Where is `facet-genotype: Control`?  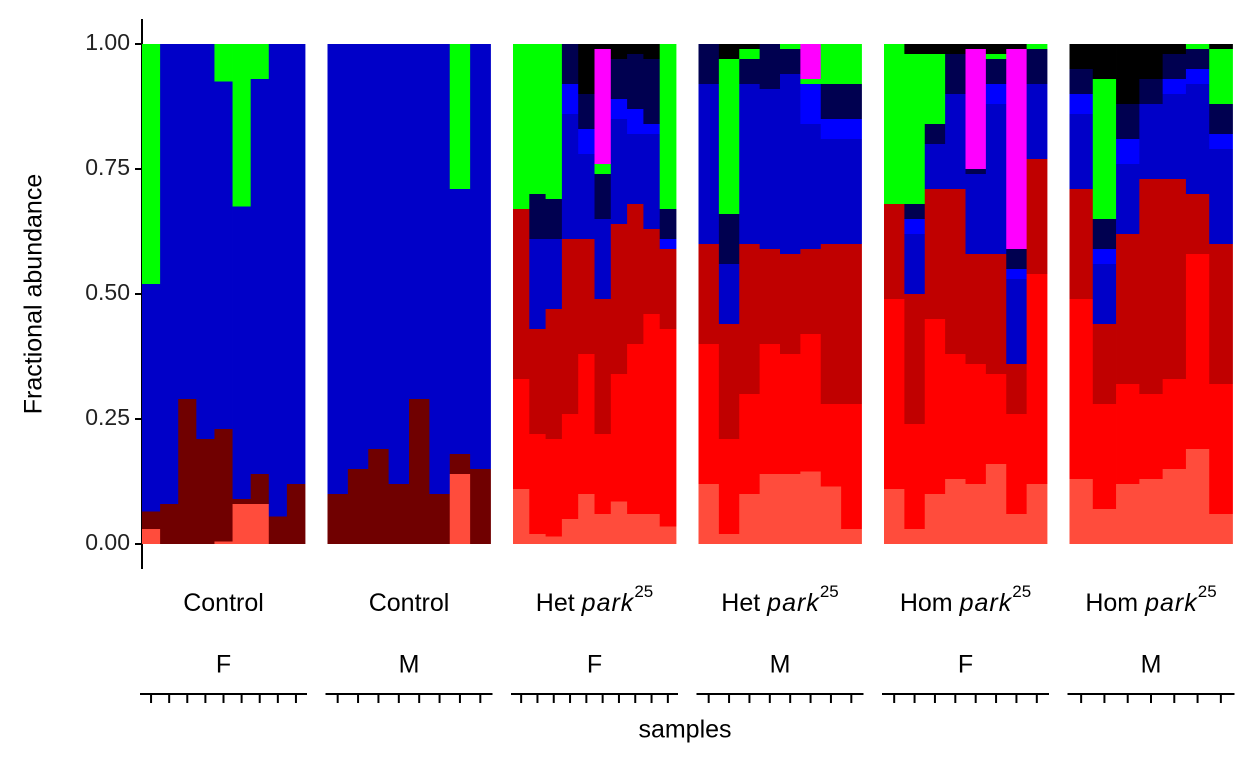
facet-genotype: Control is located at coordinates (223, 603).